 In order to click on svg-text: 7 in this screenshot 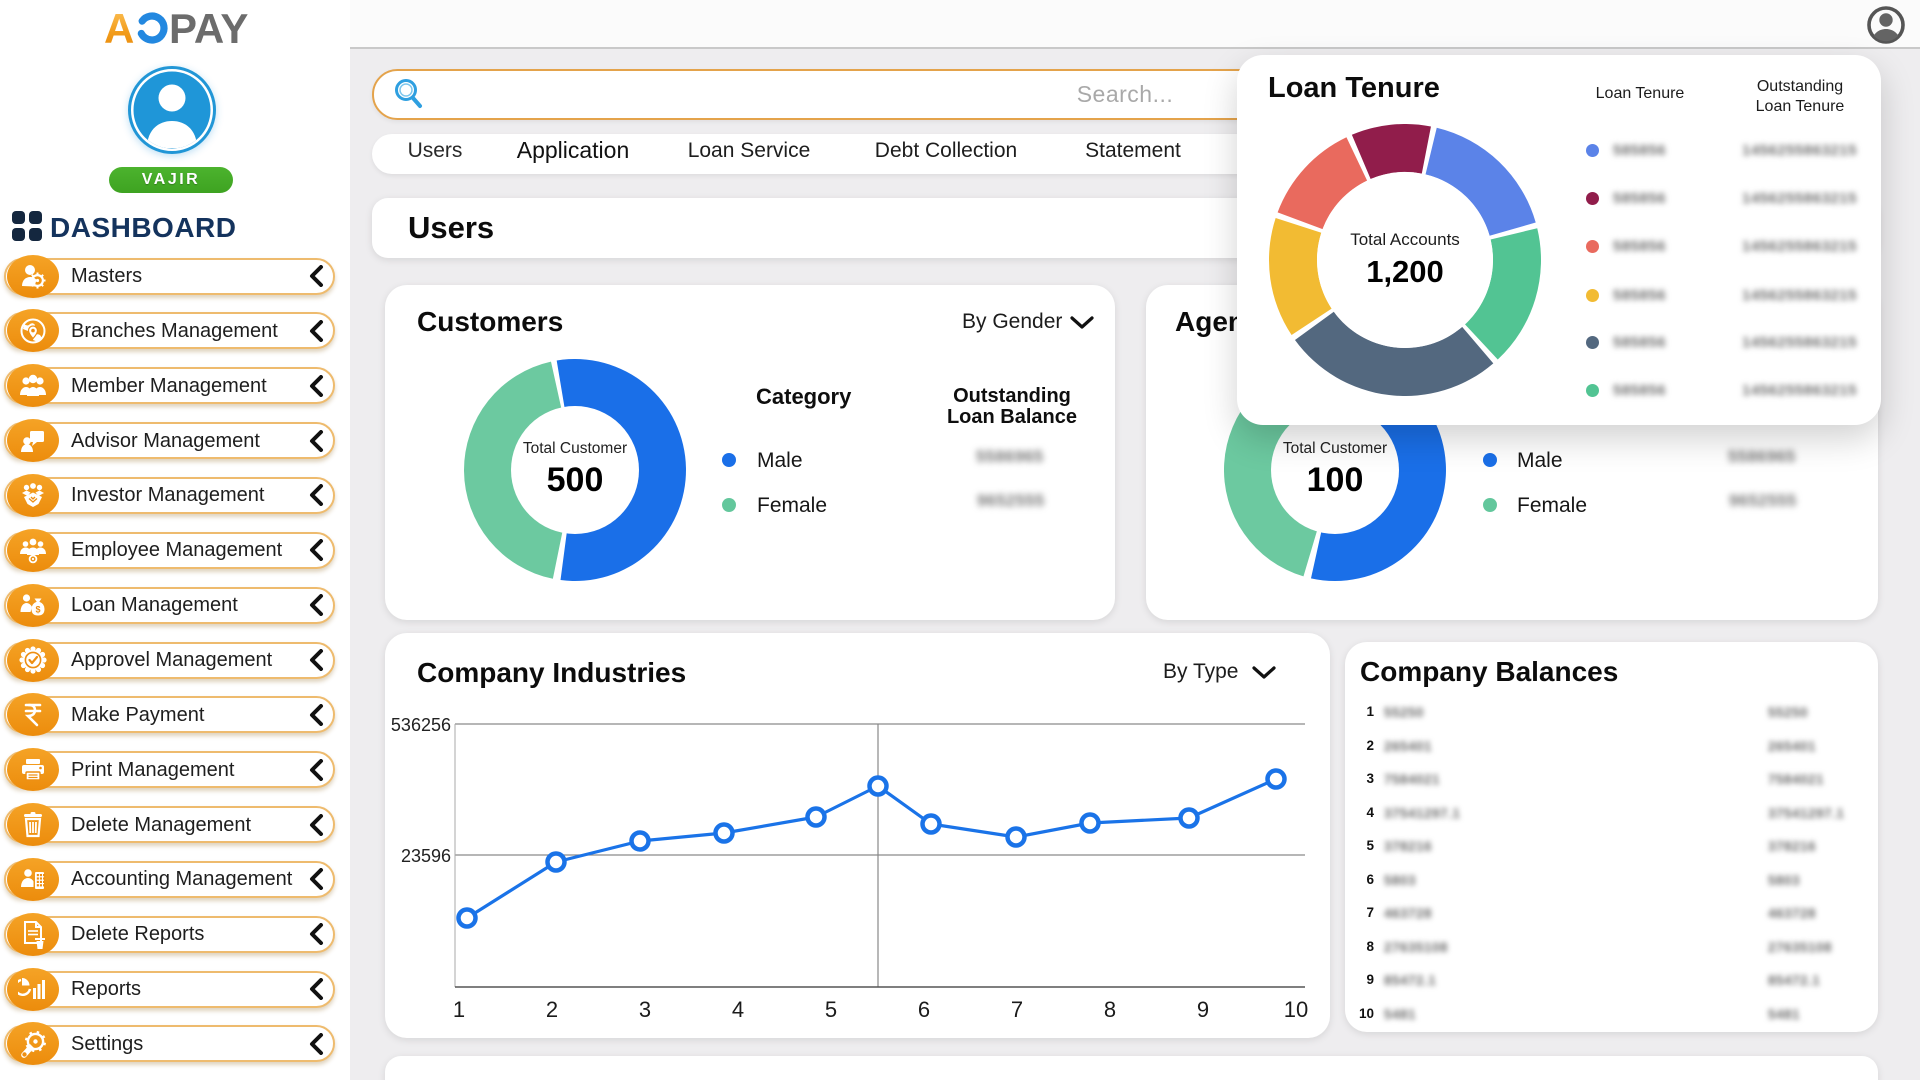, I will do `click(1017, 1009)`.